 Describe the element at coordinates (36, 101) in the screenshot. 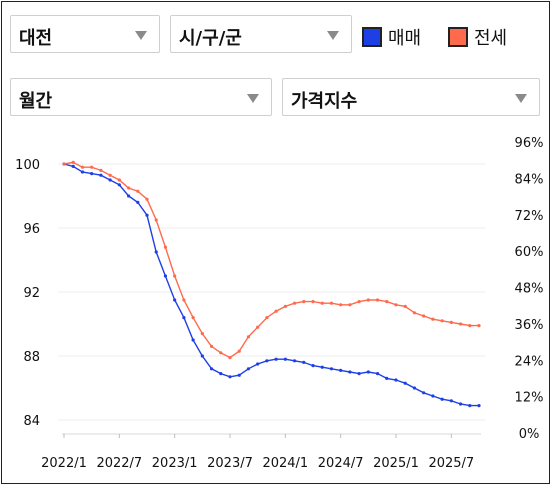

I see `period-select-value: 월간` at that location.